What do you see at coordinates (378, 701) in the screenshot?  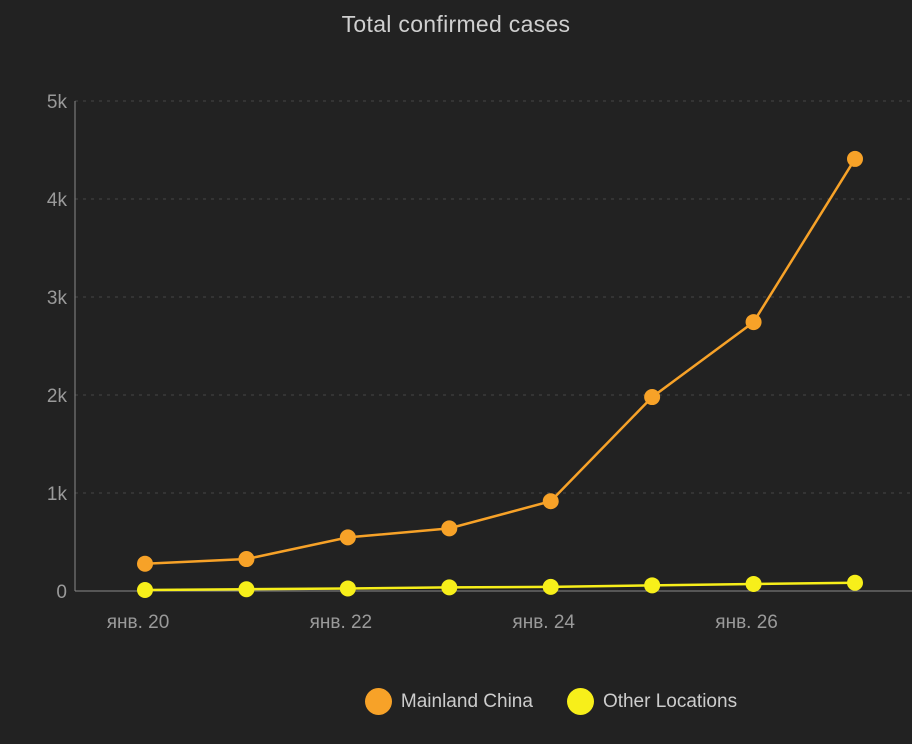 I see `mainland-china-swatch-icon` at bounding box center [378, 701].